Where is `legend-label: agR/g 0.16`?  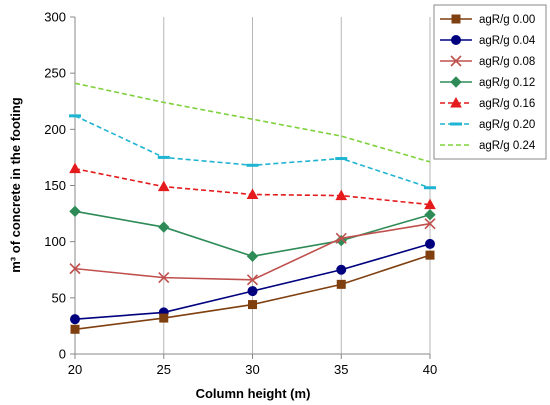
legend-label: agR/g 0.16 is located at coordinates (507, 104).